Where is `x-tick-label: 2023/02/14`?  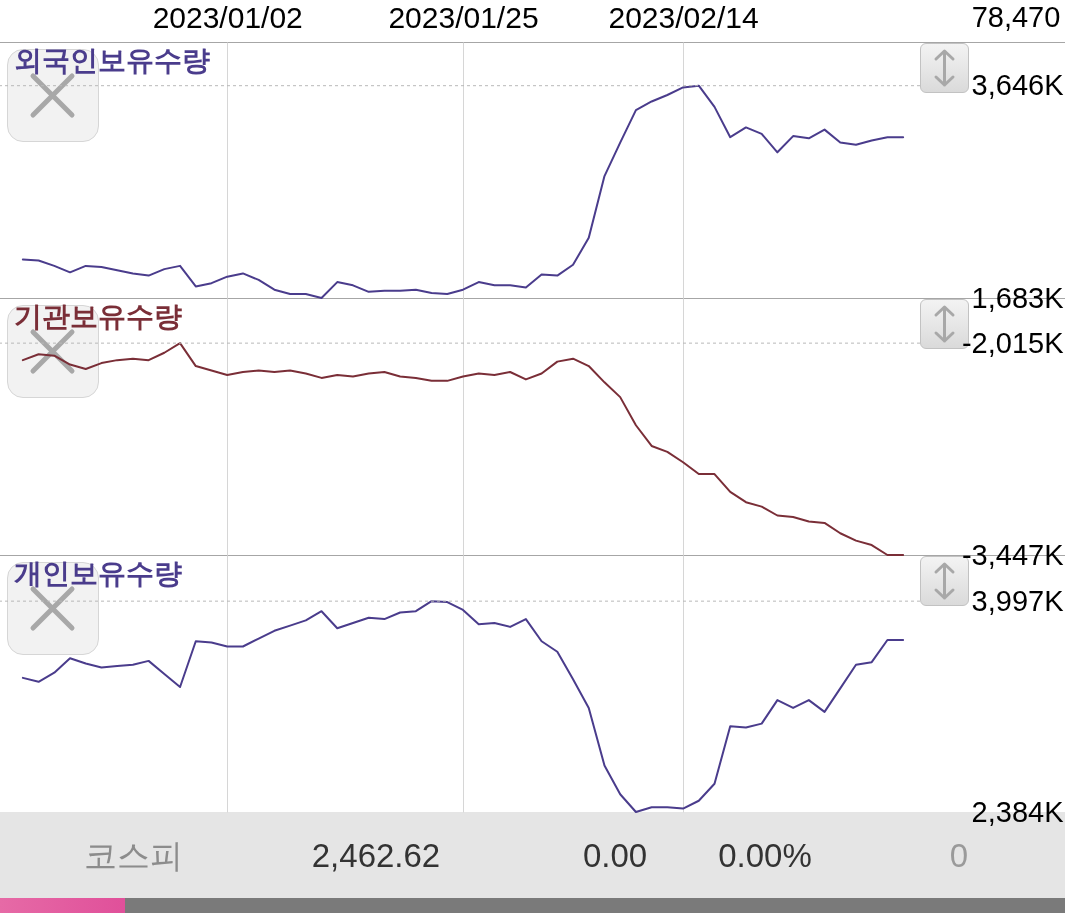 x-tick-label: 2023/02/14 is located at coordinates (683, 17).